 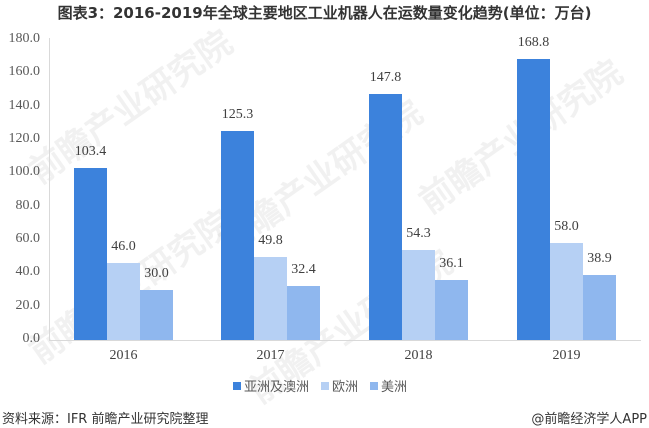 I want to click on bar-value-label: 30.0, so click(x=156, y=273).